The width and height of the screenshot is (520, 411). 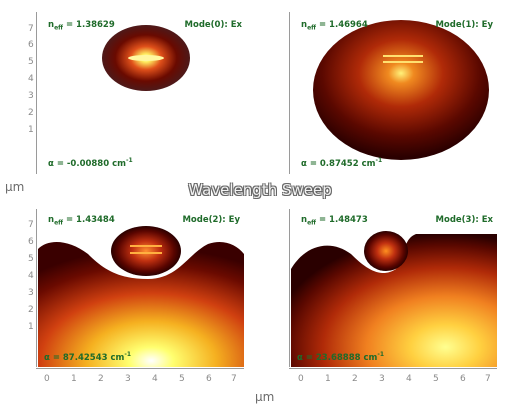 What do you see at coordinates (260, 190) in the screenshot?
I see `sweep-title: Wavelength Sweep` at bounding box center [260, 190].